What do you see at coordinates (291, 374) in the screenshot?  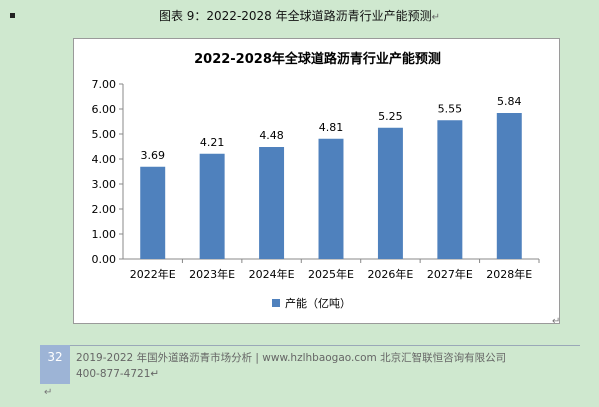 I see `footer-line-2: 400-877-4721↵` at bounding box center [291, 374].